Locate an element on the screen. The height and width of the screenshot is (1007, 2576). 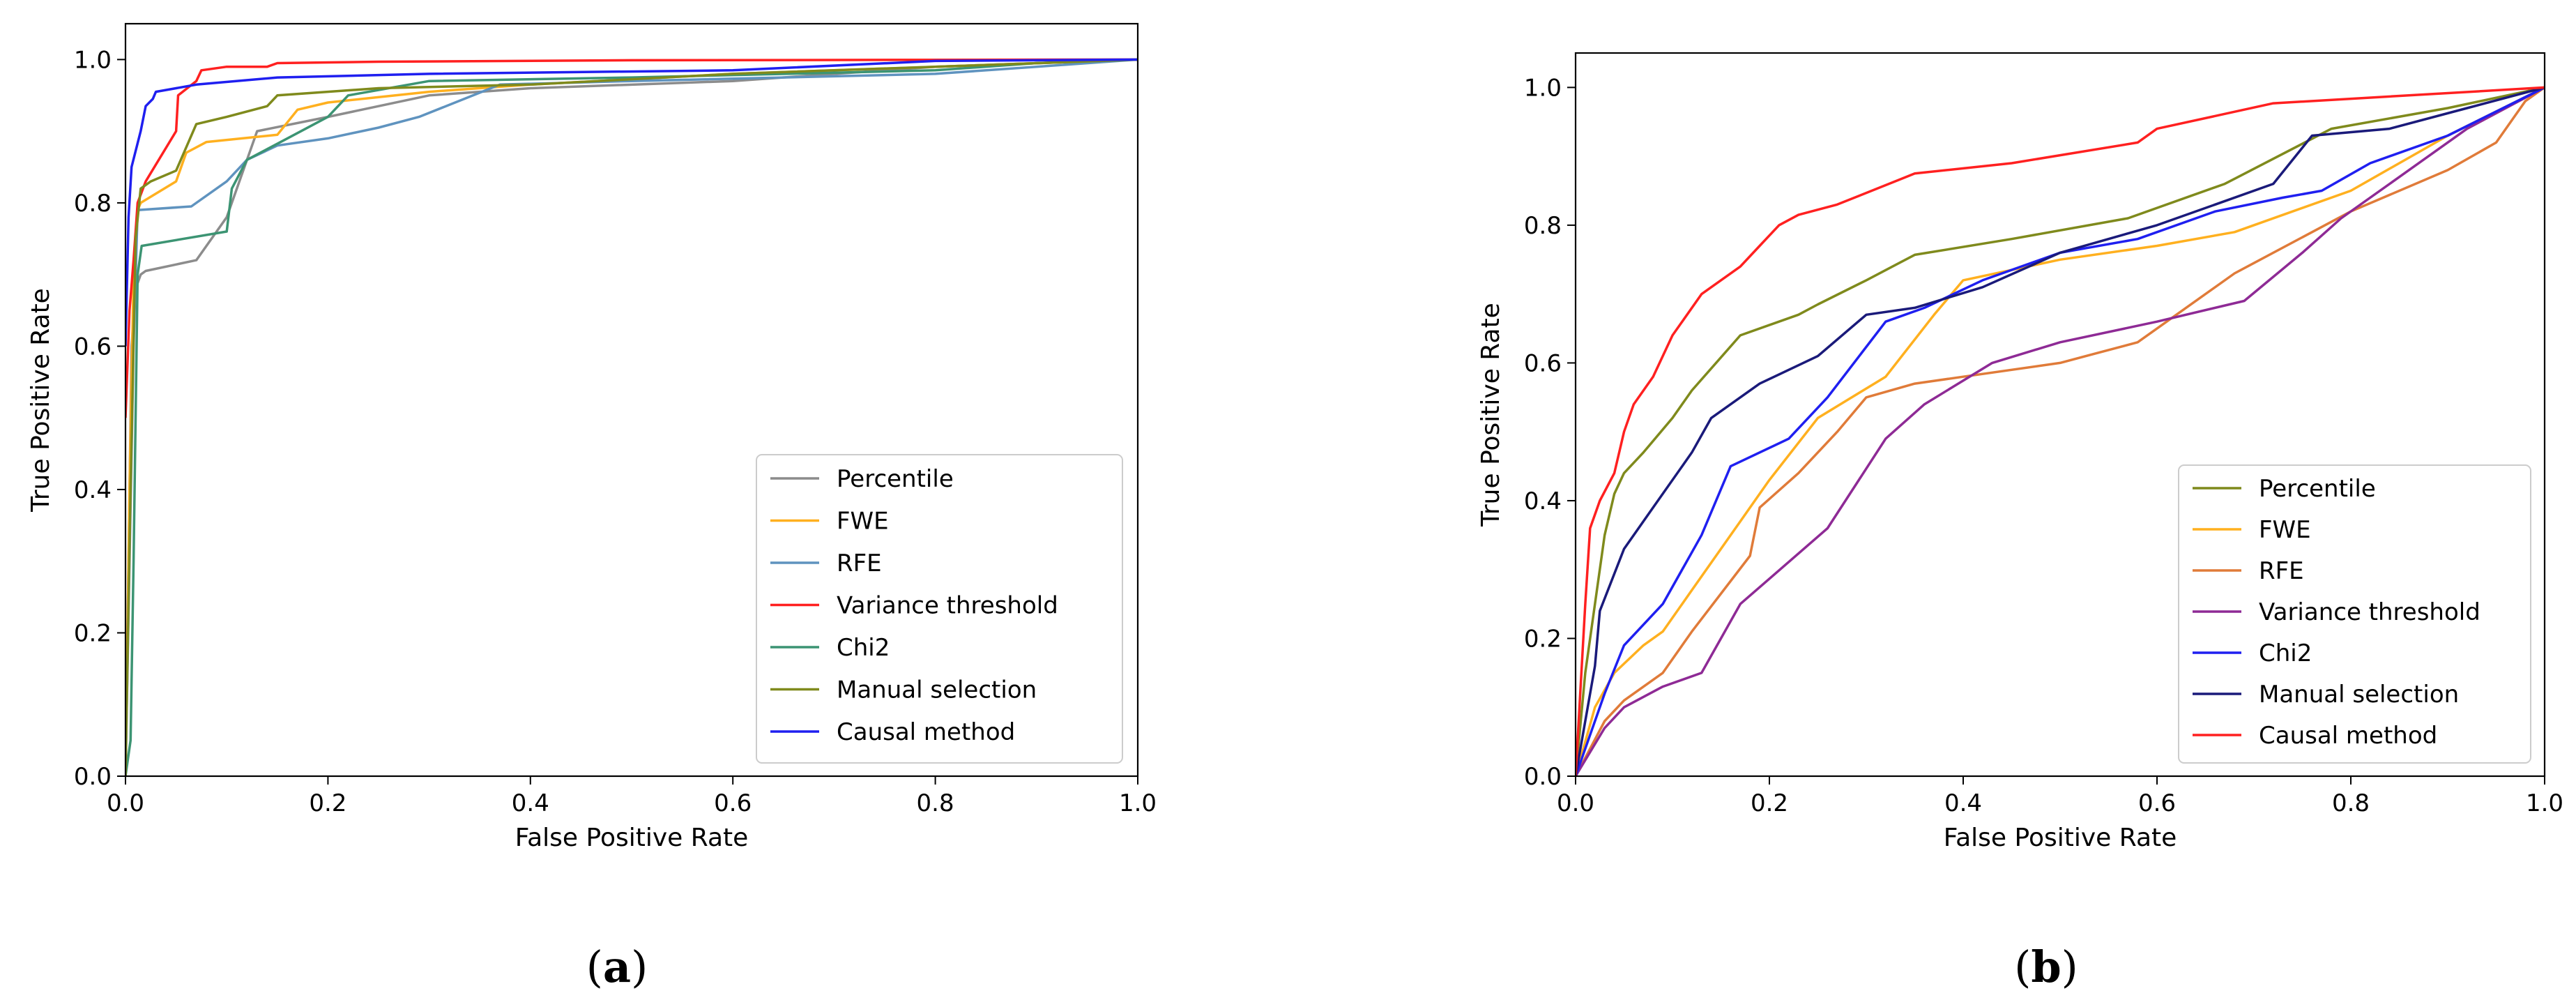
series-line-variance-threshold is located at coordinates (631, 238).